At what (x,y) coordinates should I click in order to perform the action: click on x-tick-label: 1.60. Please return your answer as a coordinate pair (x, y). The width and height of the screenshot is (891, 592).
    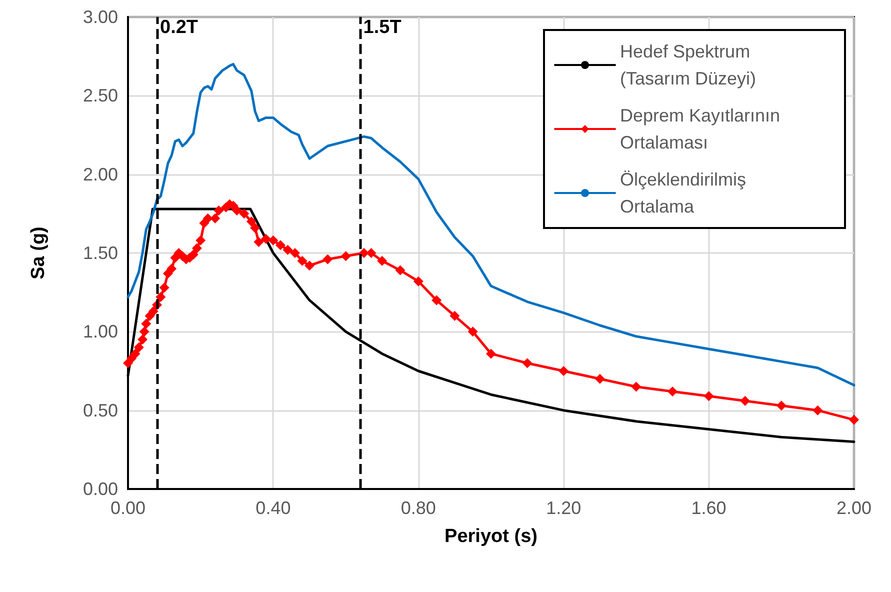
    Looking at the image, I should click on (708, 508).